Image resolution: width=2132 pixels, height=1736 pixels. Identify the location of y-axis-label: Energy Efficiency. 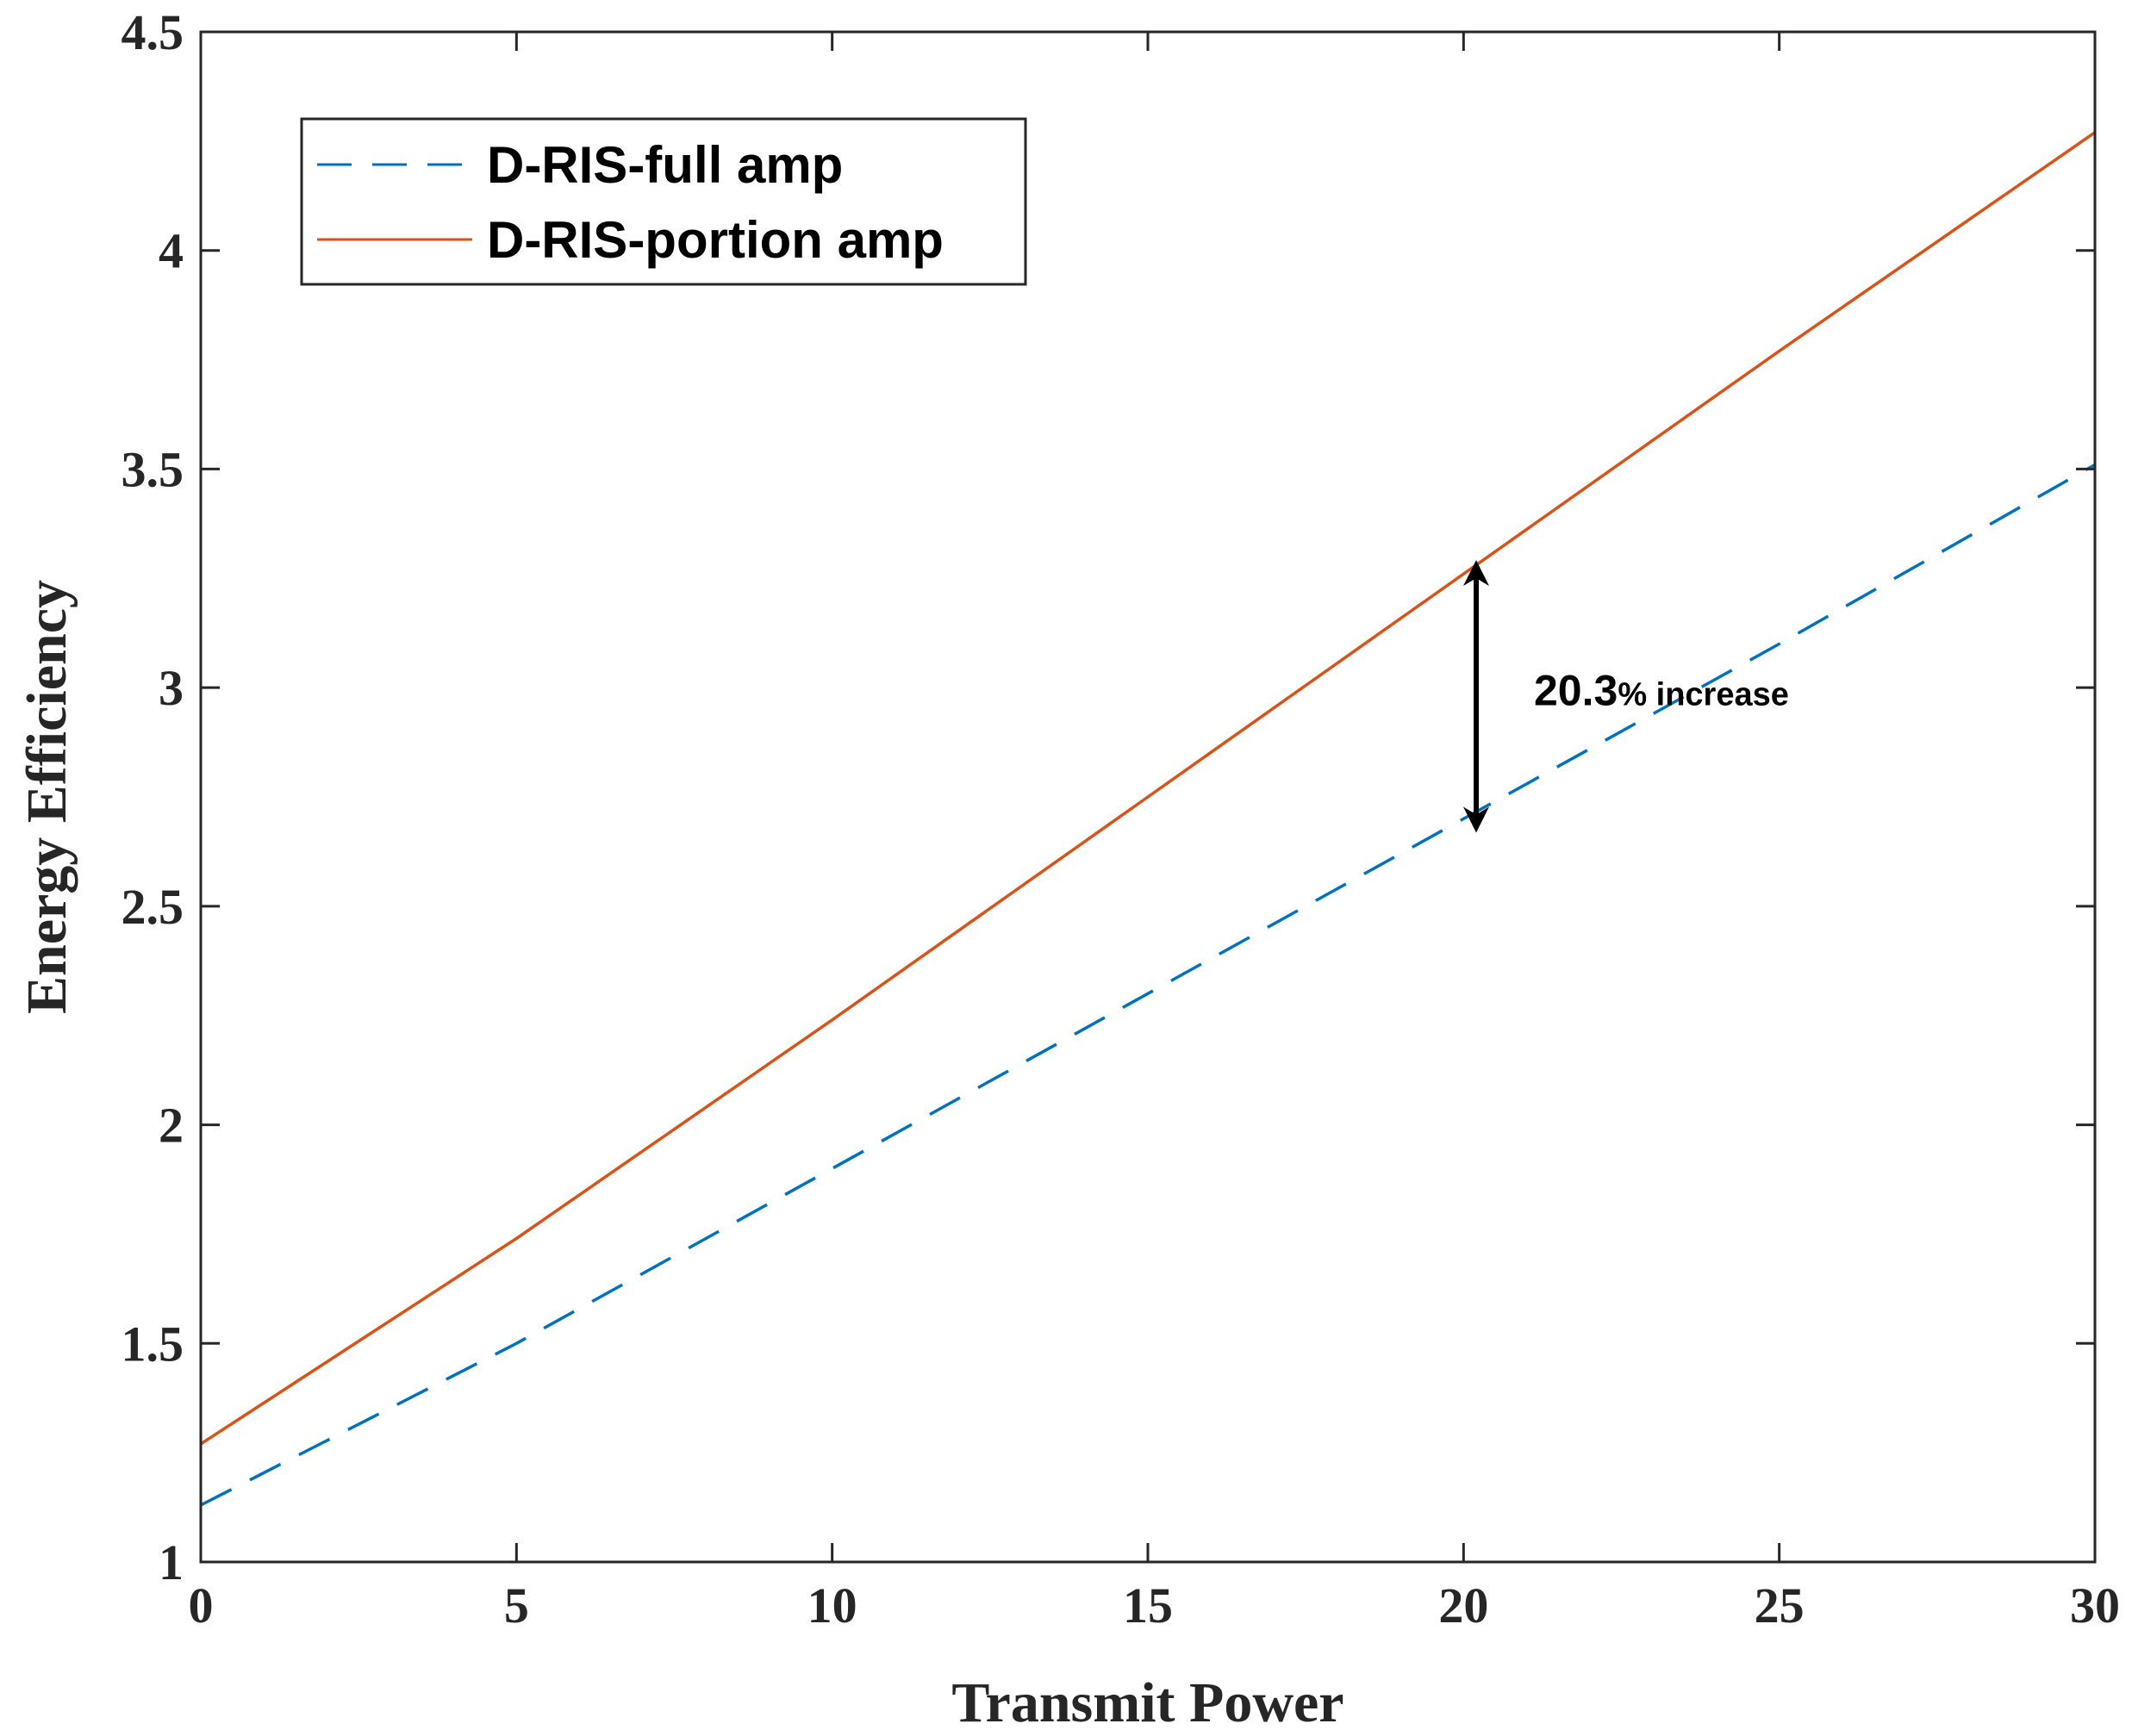
(47, 797).